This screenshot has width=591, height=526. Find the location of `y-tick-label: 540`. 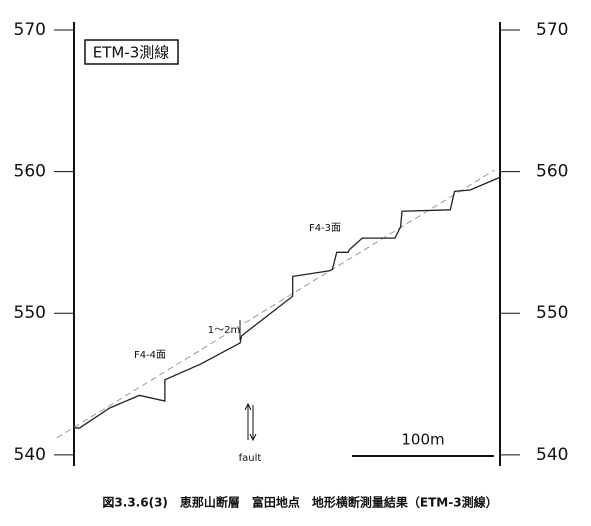

y-tick-label: 540 is located at coordinates (30, 455).